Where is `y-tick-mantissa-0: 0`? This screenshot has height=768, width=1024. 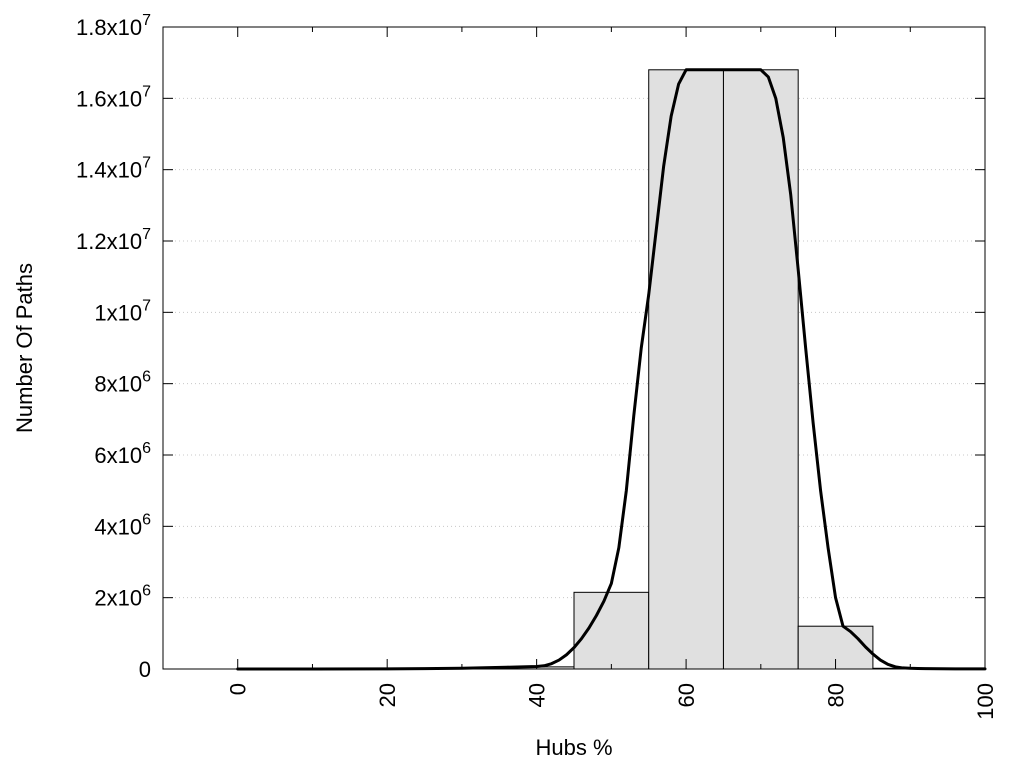
y-tick-mantissa-0: 0 is located at coordinates (145, 669).